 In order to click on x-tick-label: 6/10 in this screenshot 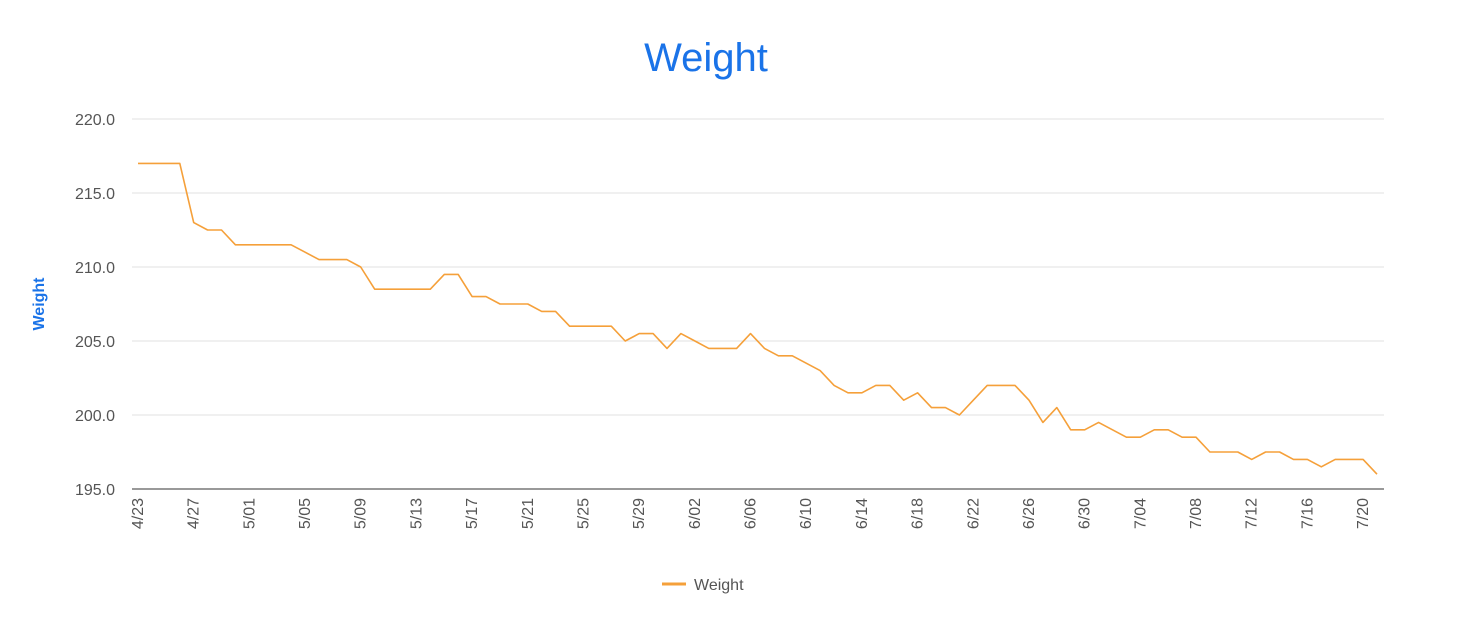, I will do `click(806, 513)`.